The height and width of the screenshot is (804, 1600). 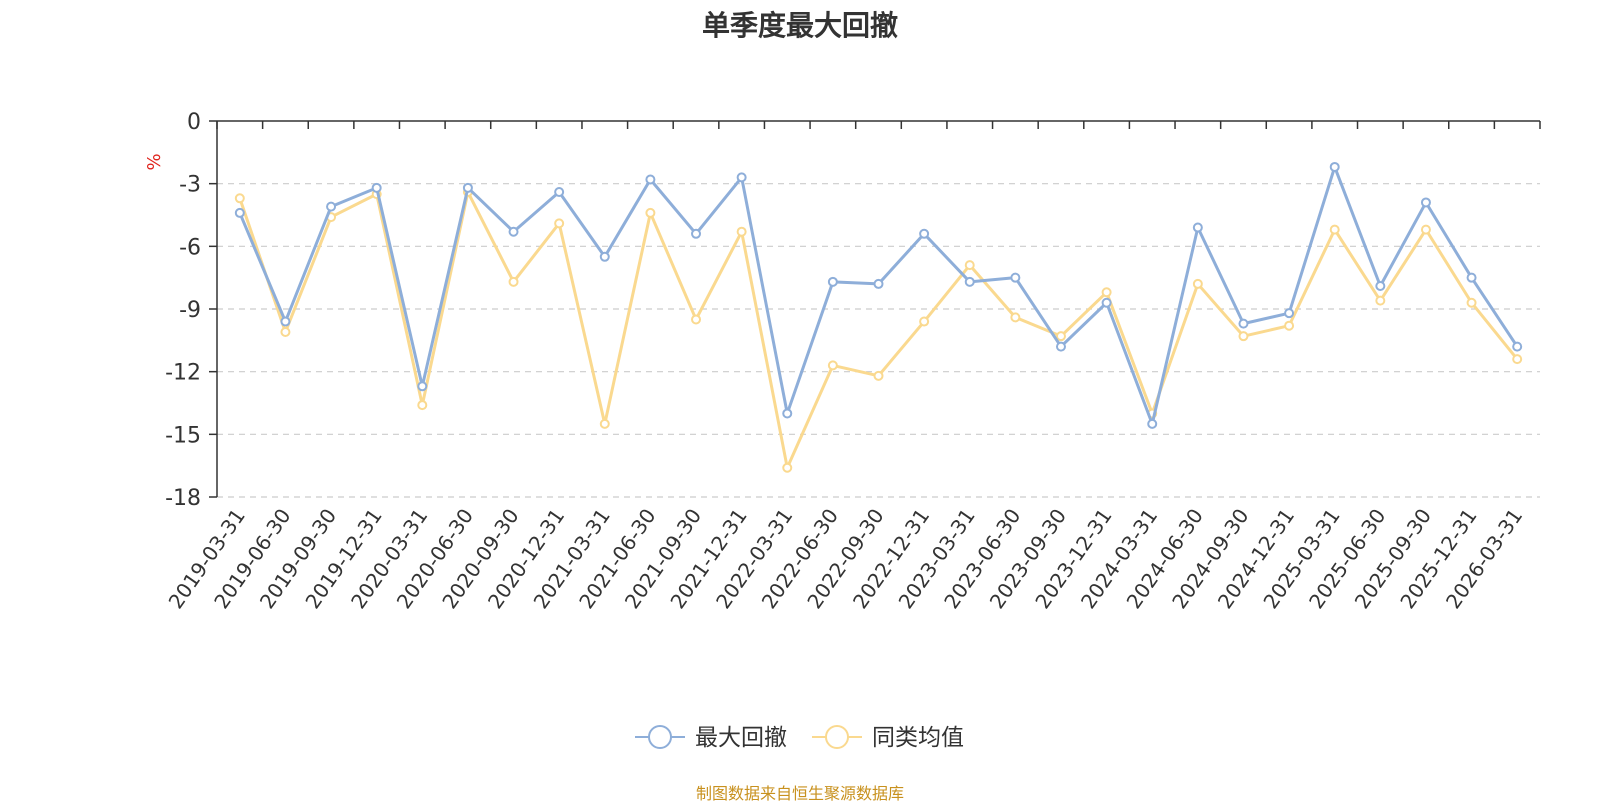 I want to click on y-tick-label: -6, so click(x=190, y=247).